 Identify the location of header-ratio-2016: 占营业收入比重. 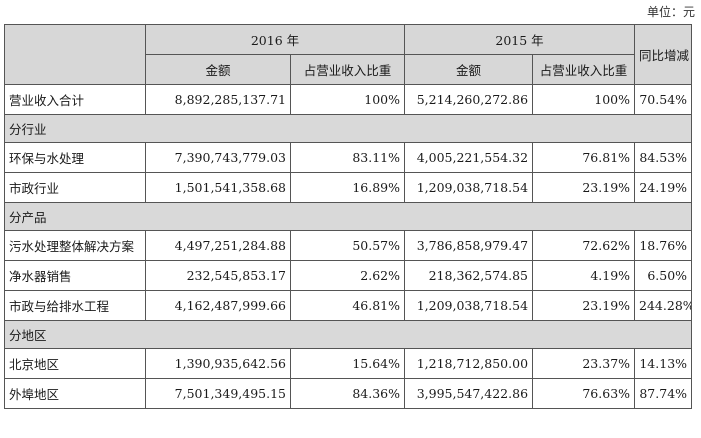
(347, 69).